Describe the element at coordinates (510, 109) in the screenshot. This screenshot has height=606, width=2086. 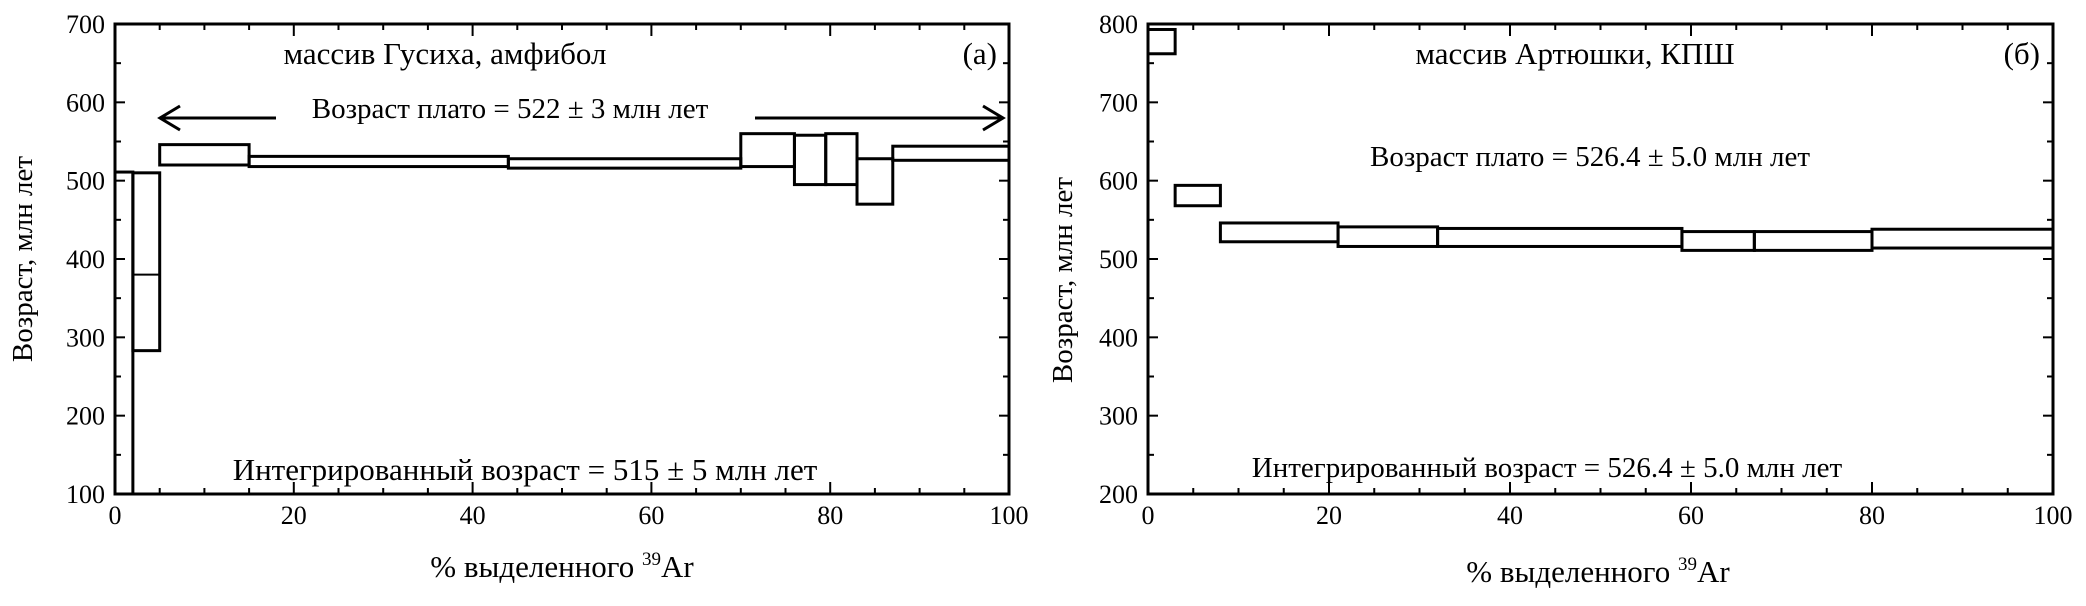
I see `plateau-text-a: Возраст плато = 522 ± 3 млн лет` at that location.